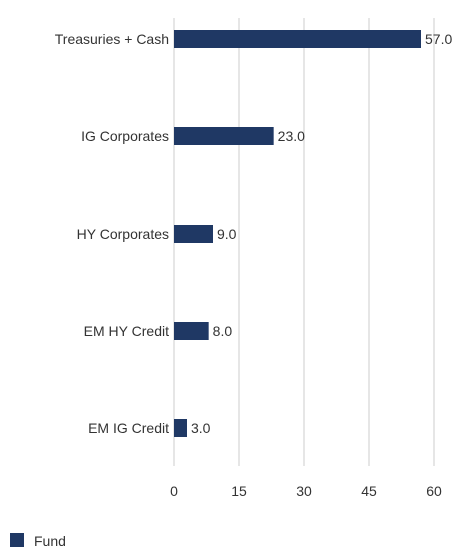 The width and height of the screenshot is (452, 552). Describe the element at coordinates (123, 234) in the screenshot. I see `category-label-2: HY Corporates` at that location.